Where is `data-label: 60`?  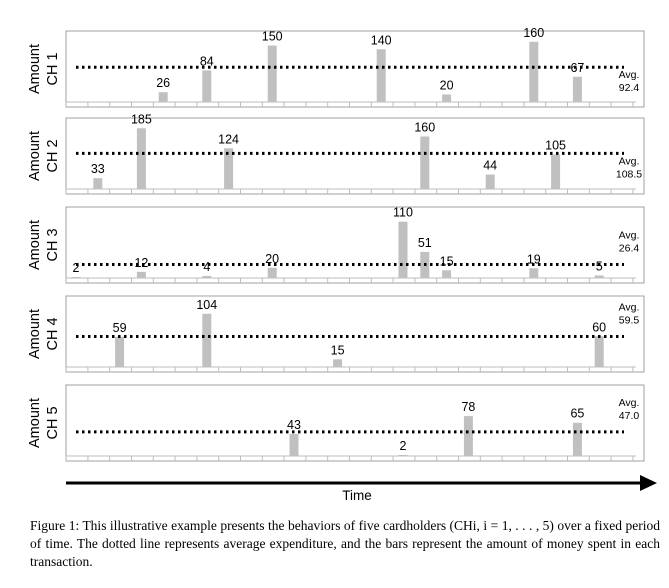
data-label: 60 is located at coordinates (599, 327).